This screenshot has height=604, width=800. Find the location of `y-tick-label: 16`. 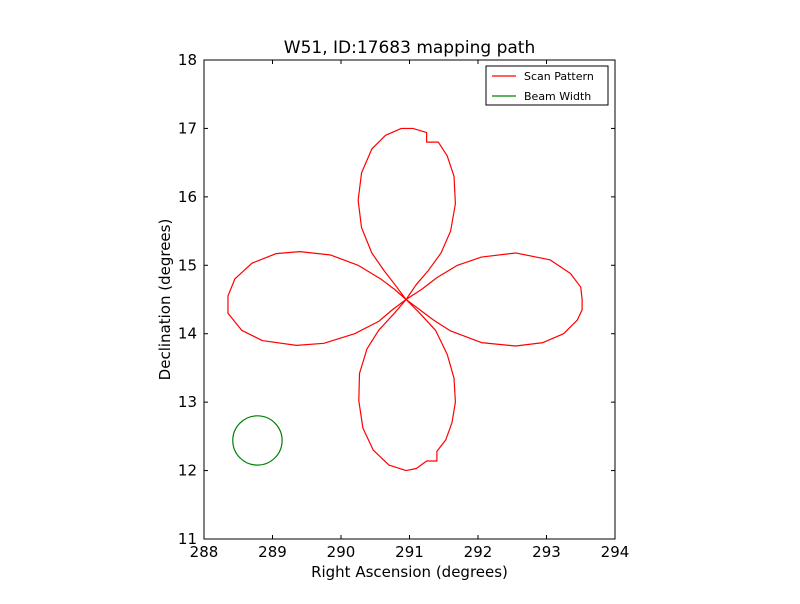

y-tick-label: 16 is located at coordinates (187, 197).